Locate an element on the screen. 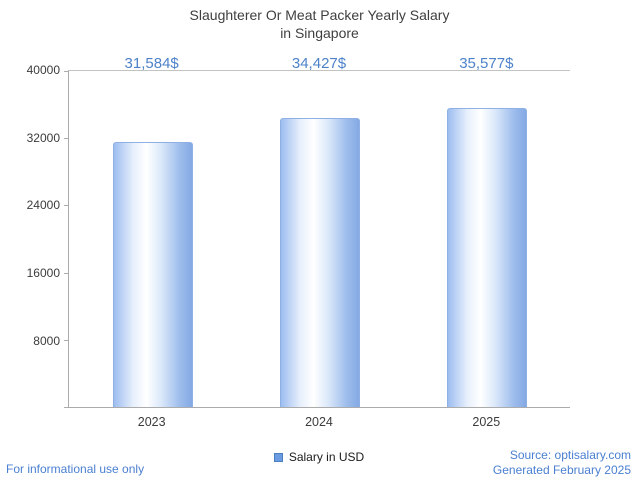  legend-label: Salary in USD is located at coordinates (326, 457).